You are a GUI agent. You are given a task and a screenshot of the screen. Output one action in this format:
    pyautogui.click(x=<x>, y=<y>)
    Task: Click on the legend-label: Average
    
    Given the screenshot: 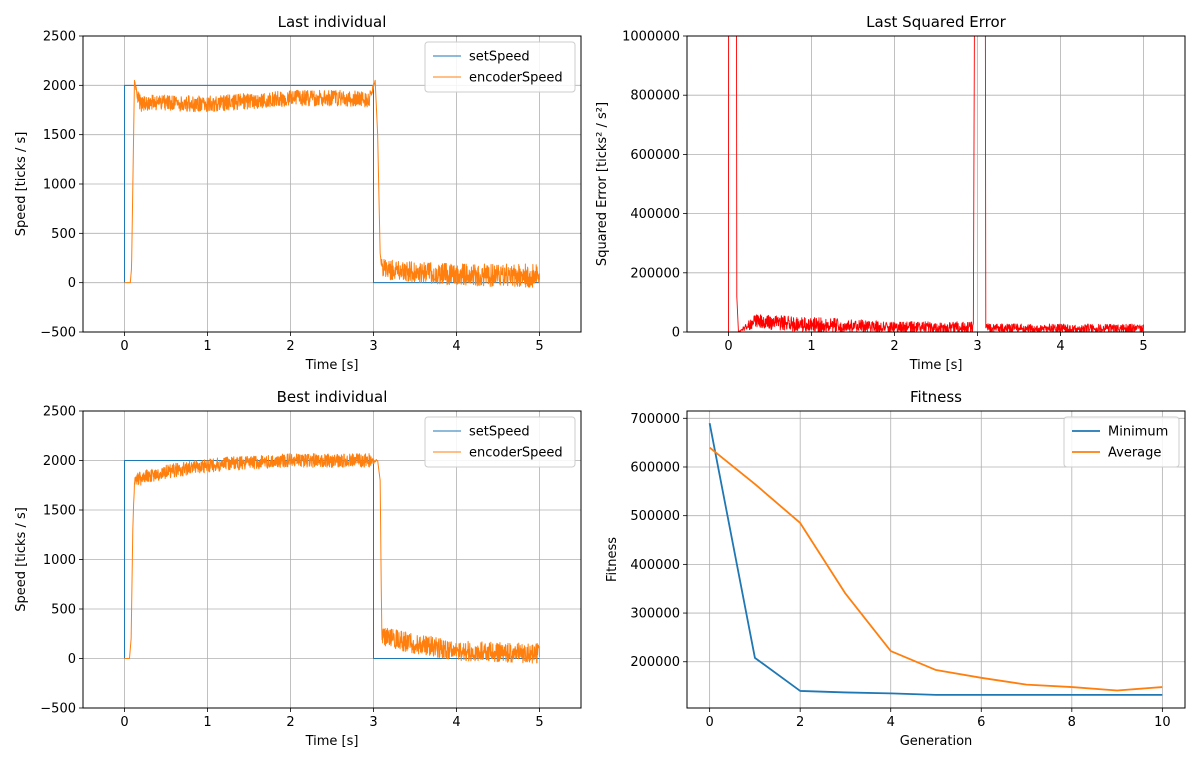 What is the action you would take?
    pyautogui.click(x=1134, y=453)
    